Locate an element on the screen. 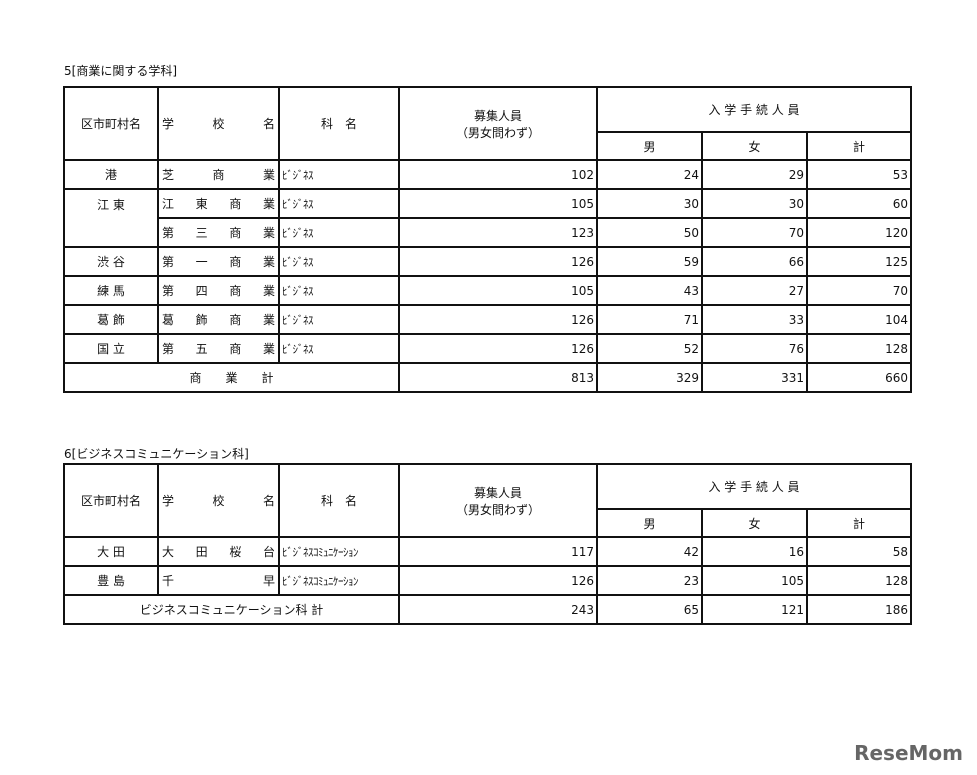 This screenshot has height=775, width=977. total-female: 331 is located at coordinates (754, 377).